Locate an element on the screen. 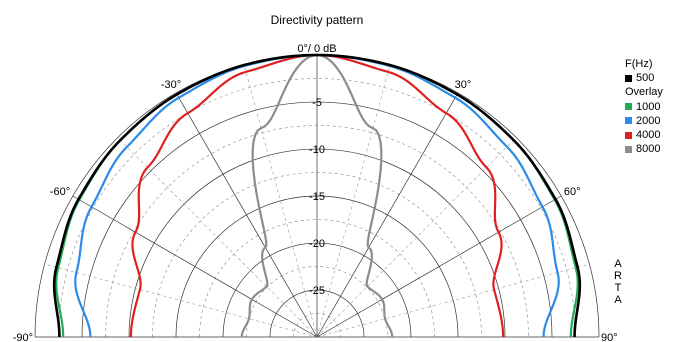  legend-item-2000: 2000 is located at coordinates (644, 121).